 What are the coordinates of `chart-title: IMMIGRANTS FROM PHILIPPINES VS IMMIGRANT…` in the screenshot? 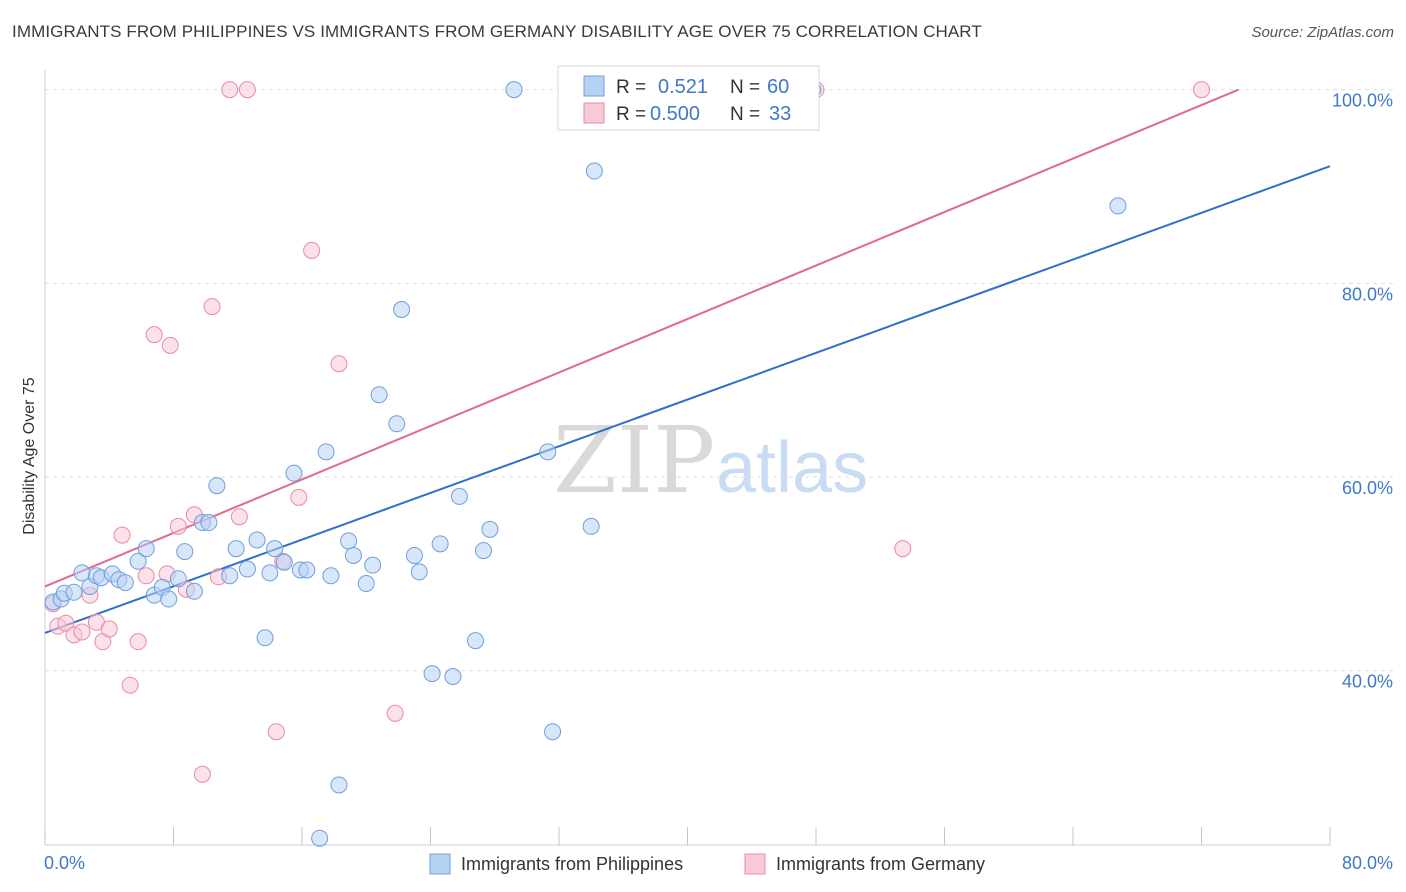 It's located at (497, 31).